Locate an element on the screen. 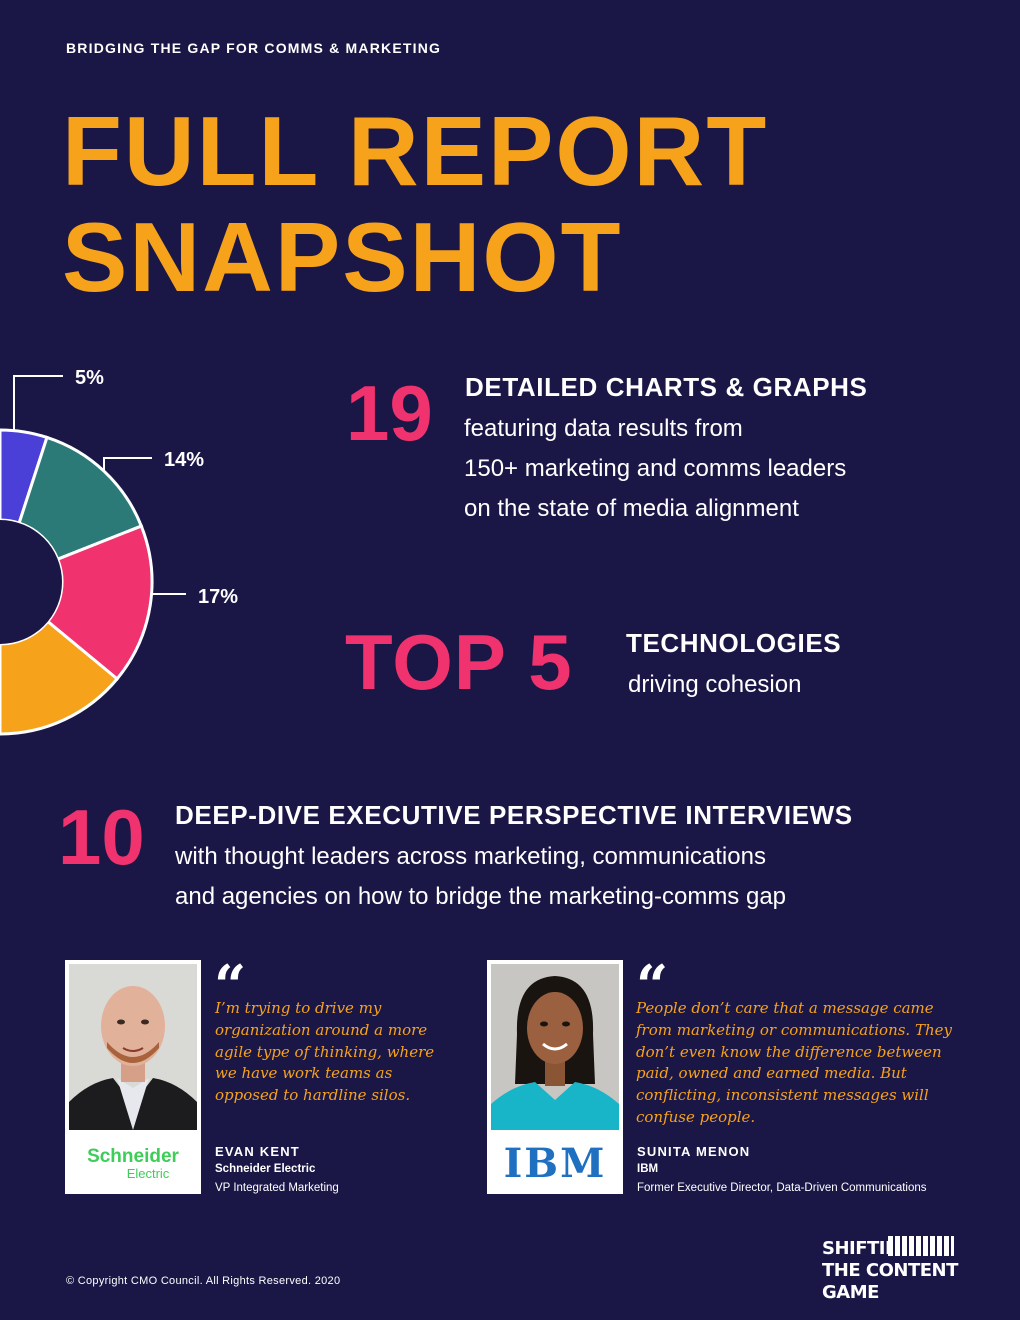 The height and width of the screenshot is (1320, 1020). page-title: FULL REPORT SNAPSHOT is located at coordinates (415, 204).